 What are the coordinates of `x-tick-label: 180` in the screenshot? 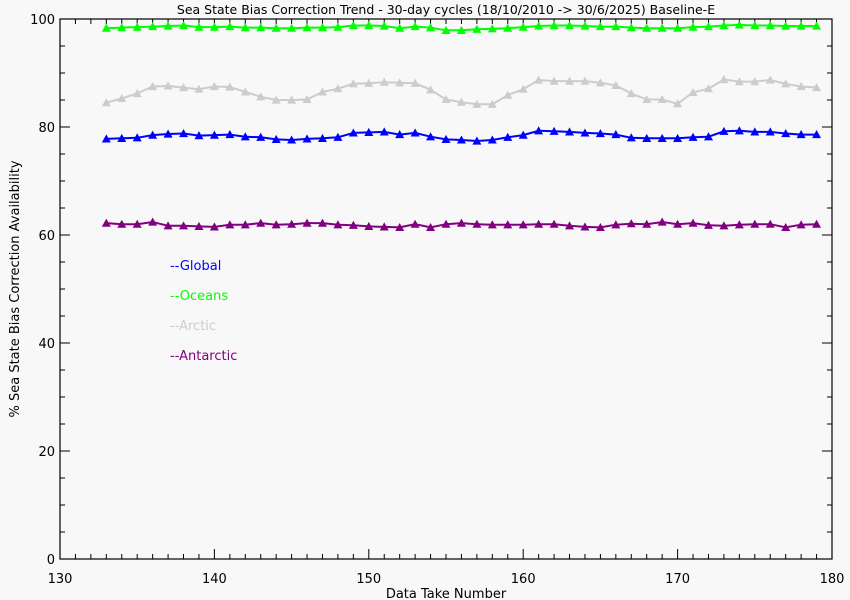 It's located at (832, 579).